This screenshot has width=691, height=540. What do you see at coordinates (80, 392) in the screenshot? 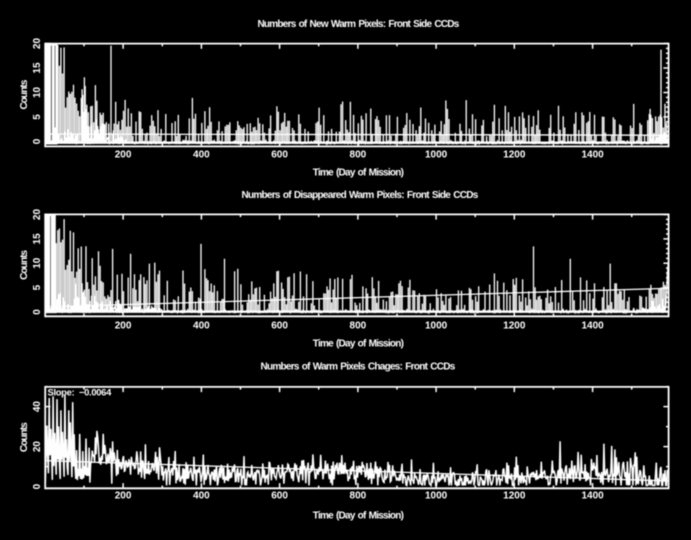
I see `svg-text: Slope: −0.0064` at bounding box center [80, 392].